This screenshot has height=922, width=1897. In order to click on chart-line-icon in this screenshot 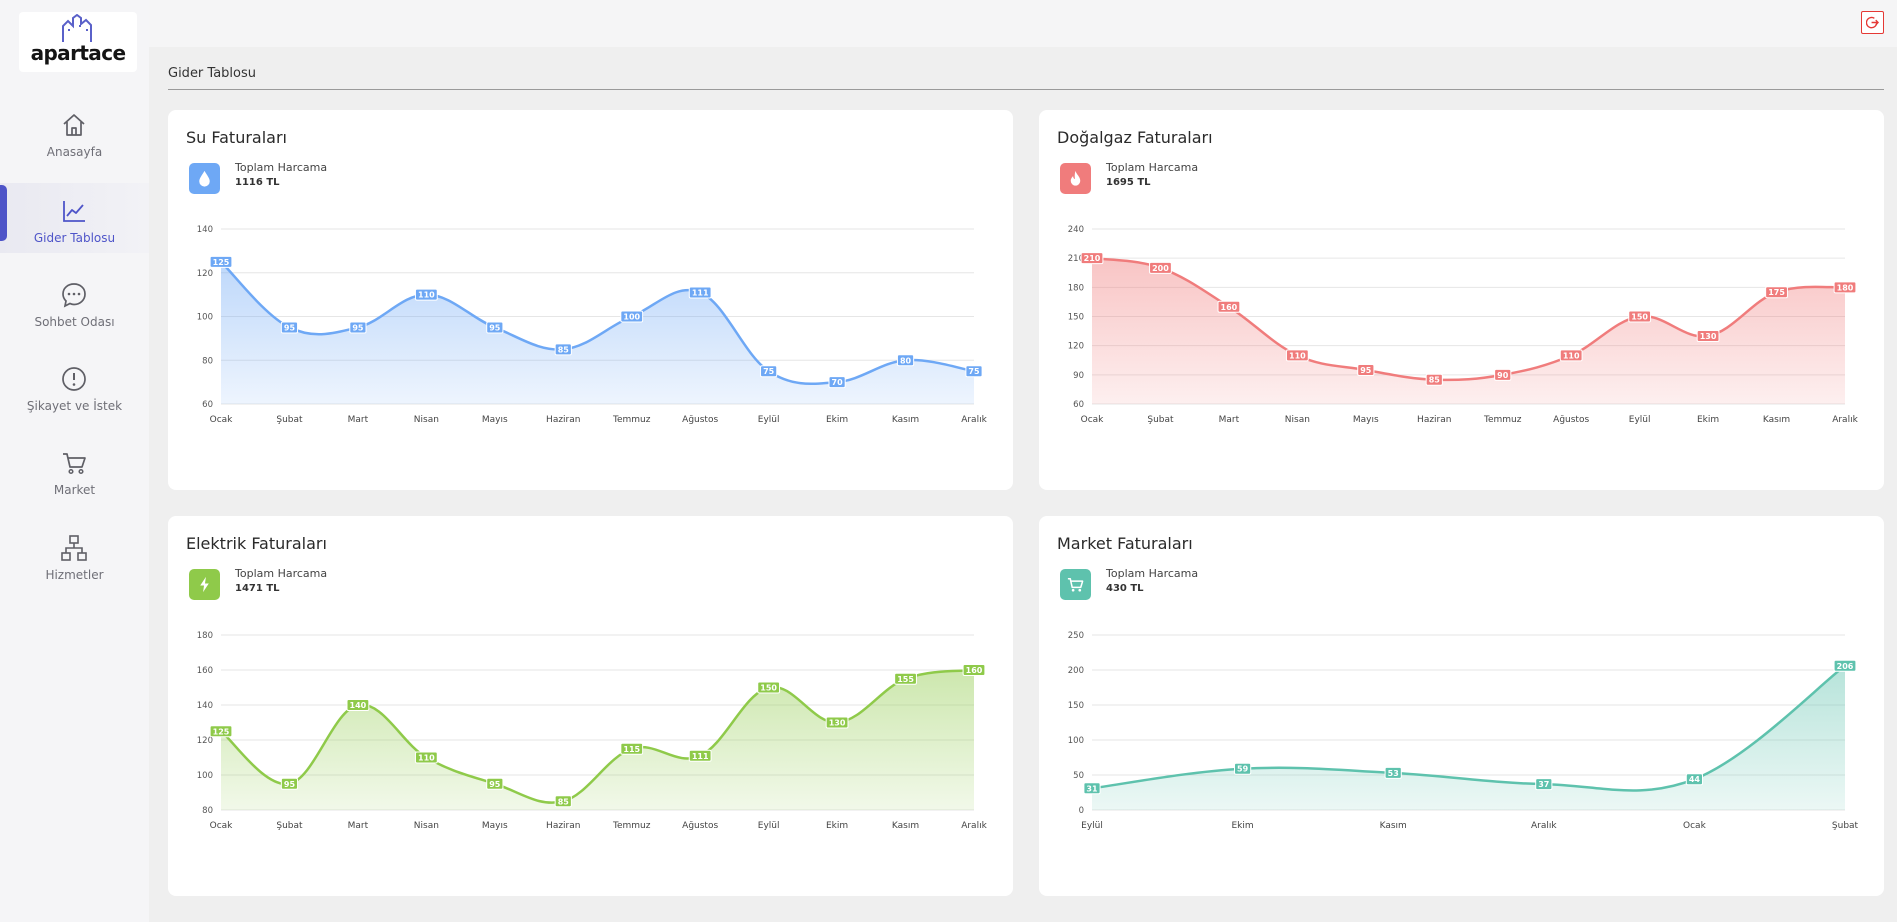, I will do `click(74, 211)`.